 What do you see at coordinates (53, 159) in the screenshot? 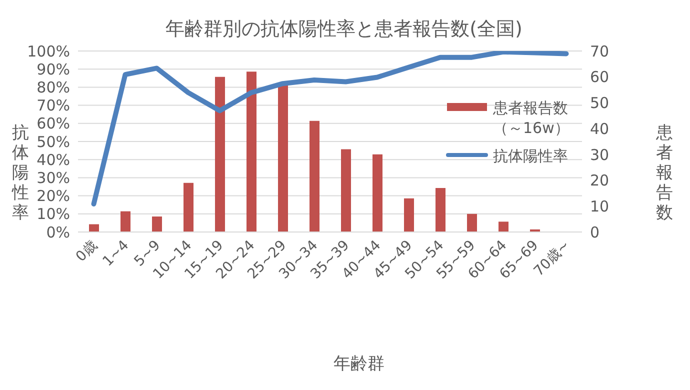
I see `y-tick-label: 40%` at bounding box center [53, 159].